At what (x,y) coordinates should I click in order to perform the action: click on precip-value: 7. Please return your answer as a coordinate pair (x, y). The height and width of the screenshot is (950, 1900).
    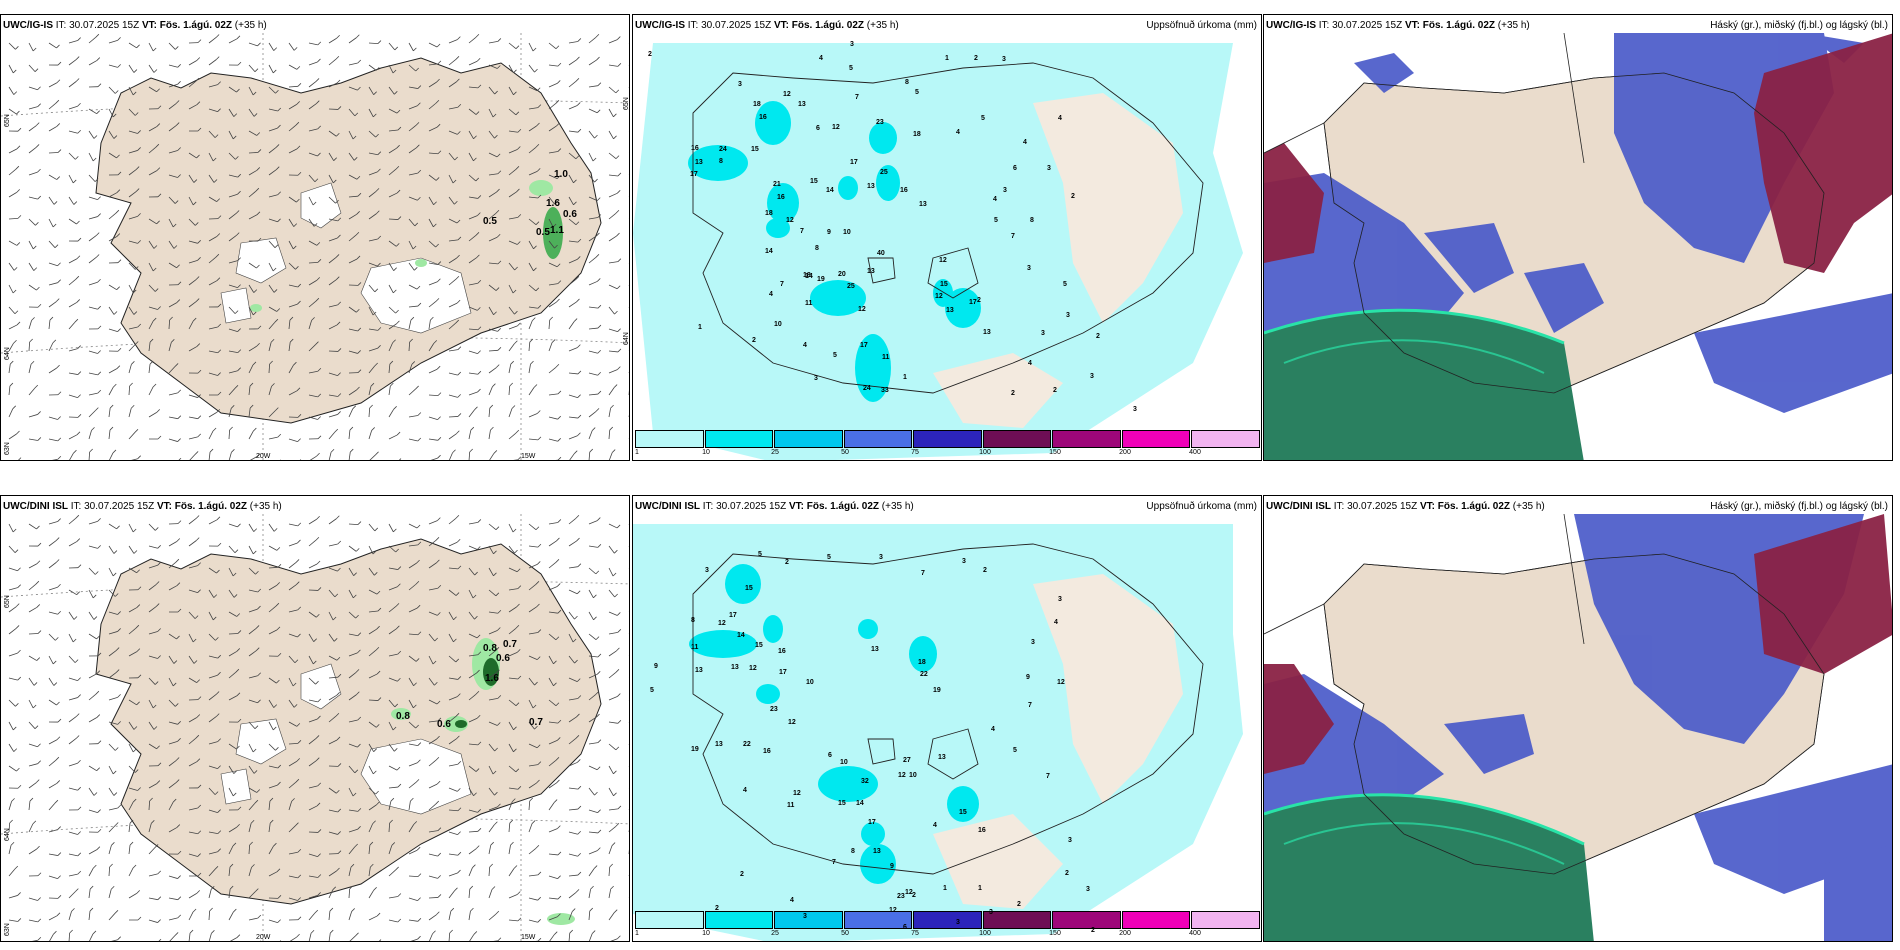
    Looking at the image, I should click on (802, 231).